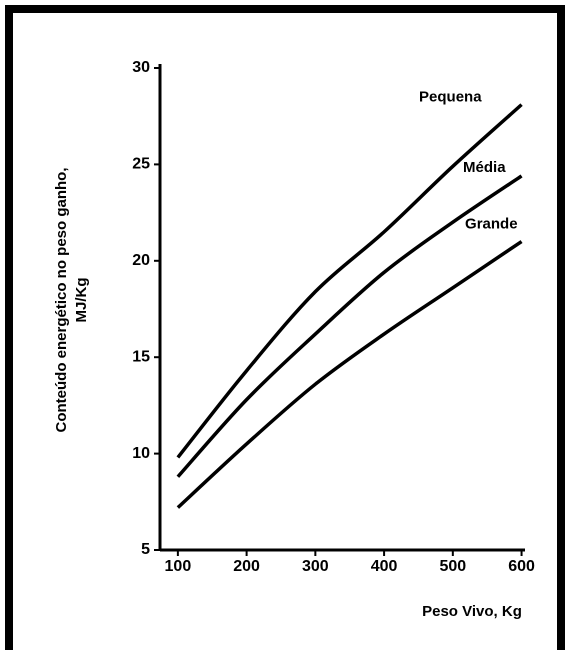  I want to click on x-tick-label: 300, so click(315, 566).